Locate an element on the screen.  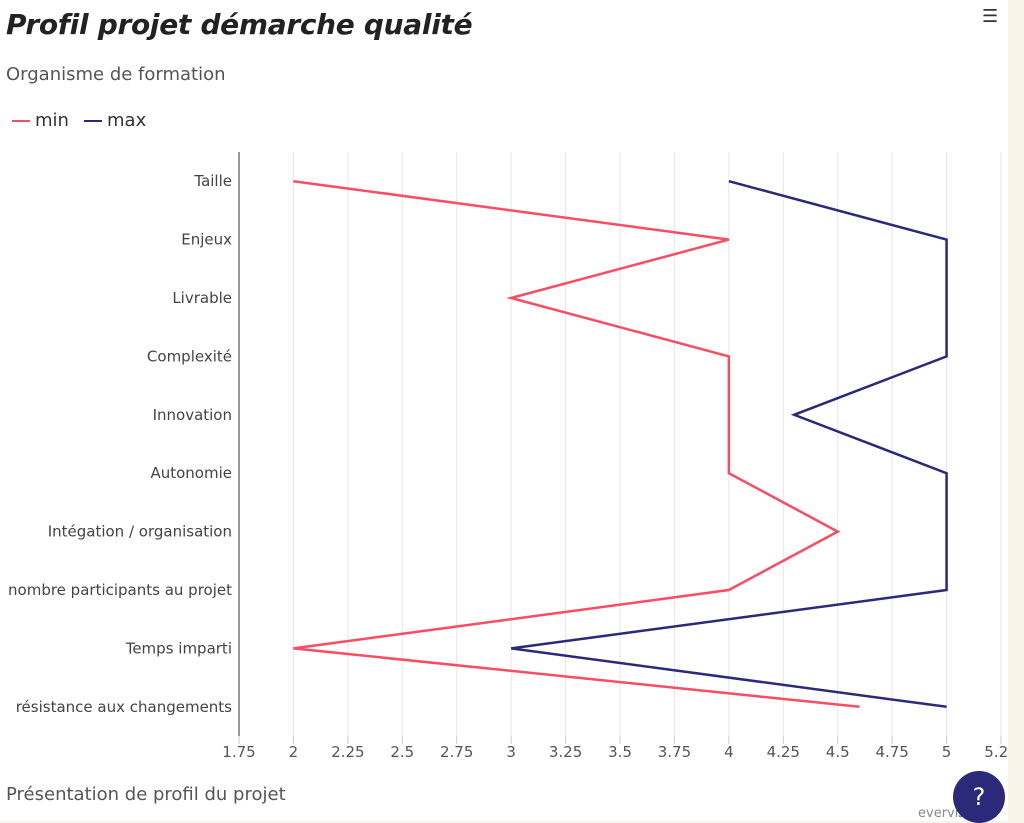
x-tick-label: 2.5 is located at coordinates (402, 752).